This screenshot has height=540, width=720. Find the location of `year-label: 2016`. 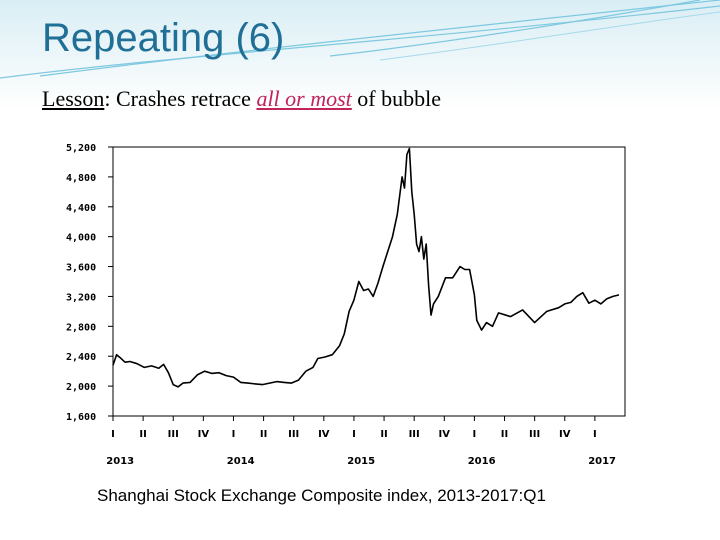

year-label: 2016 is located at coordinates (482, 461).